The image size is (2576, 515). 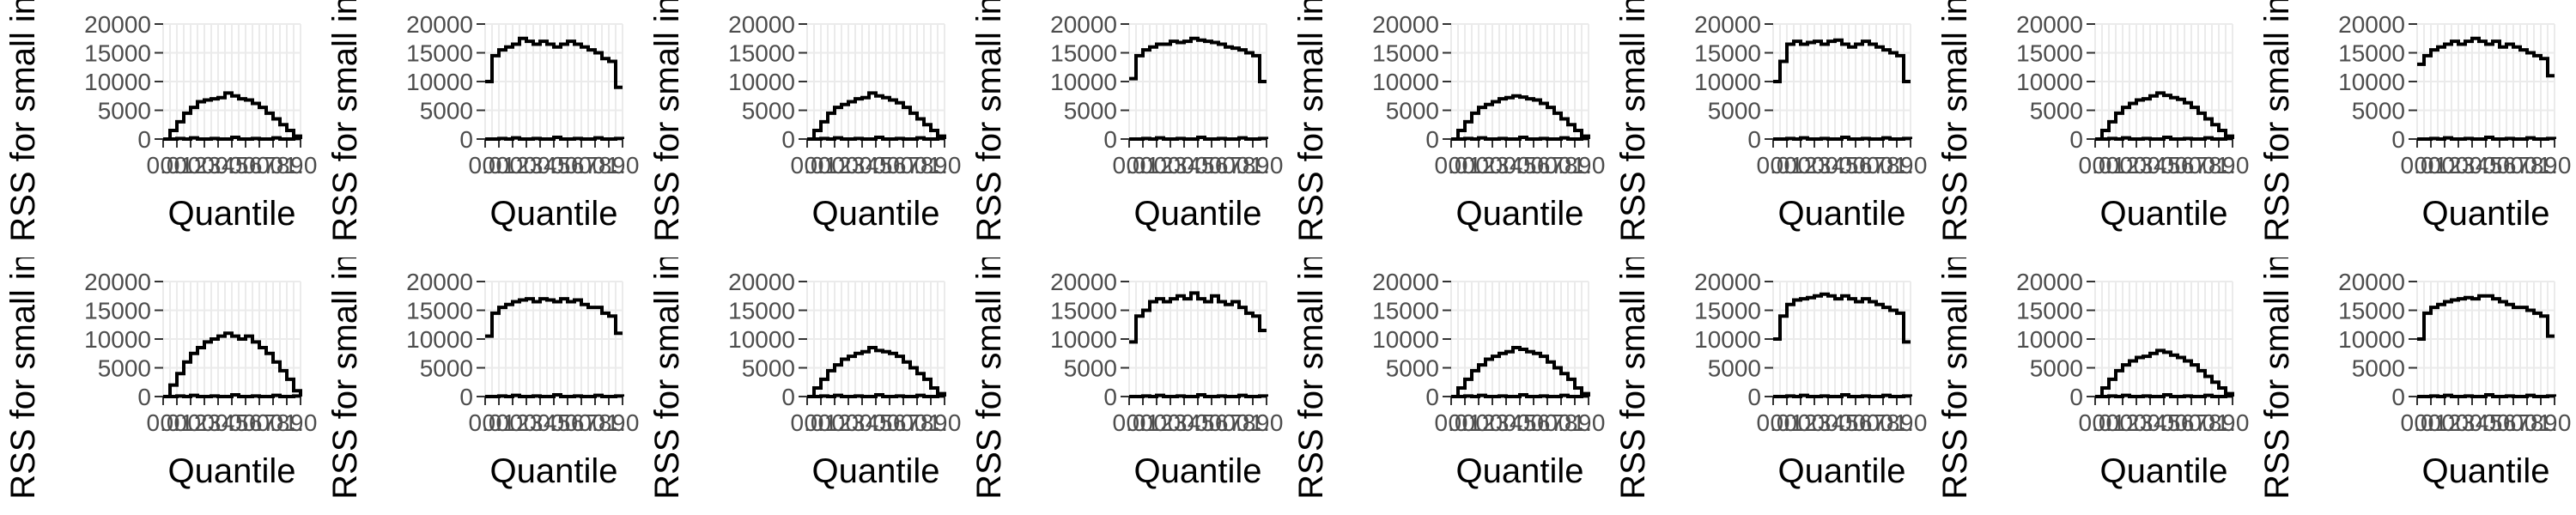 I want to click on x-tick-label: 0.5, so click(x=2486, y=165).